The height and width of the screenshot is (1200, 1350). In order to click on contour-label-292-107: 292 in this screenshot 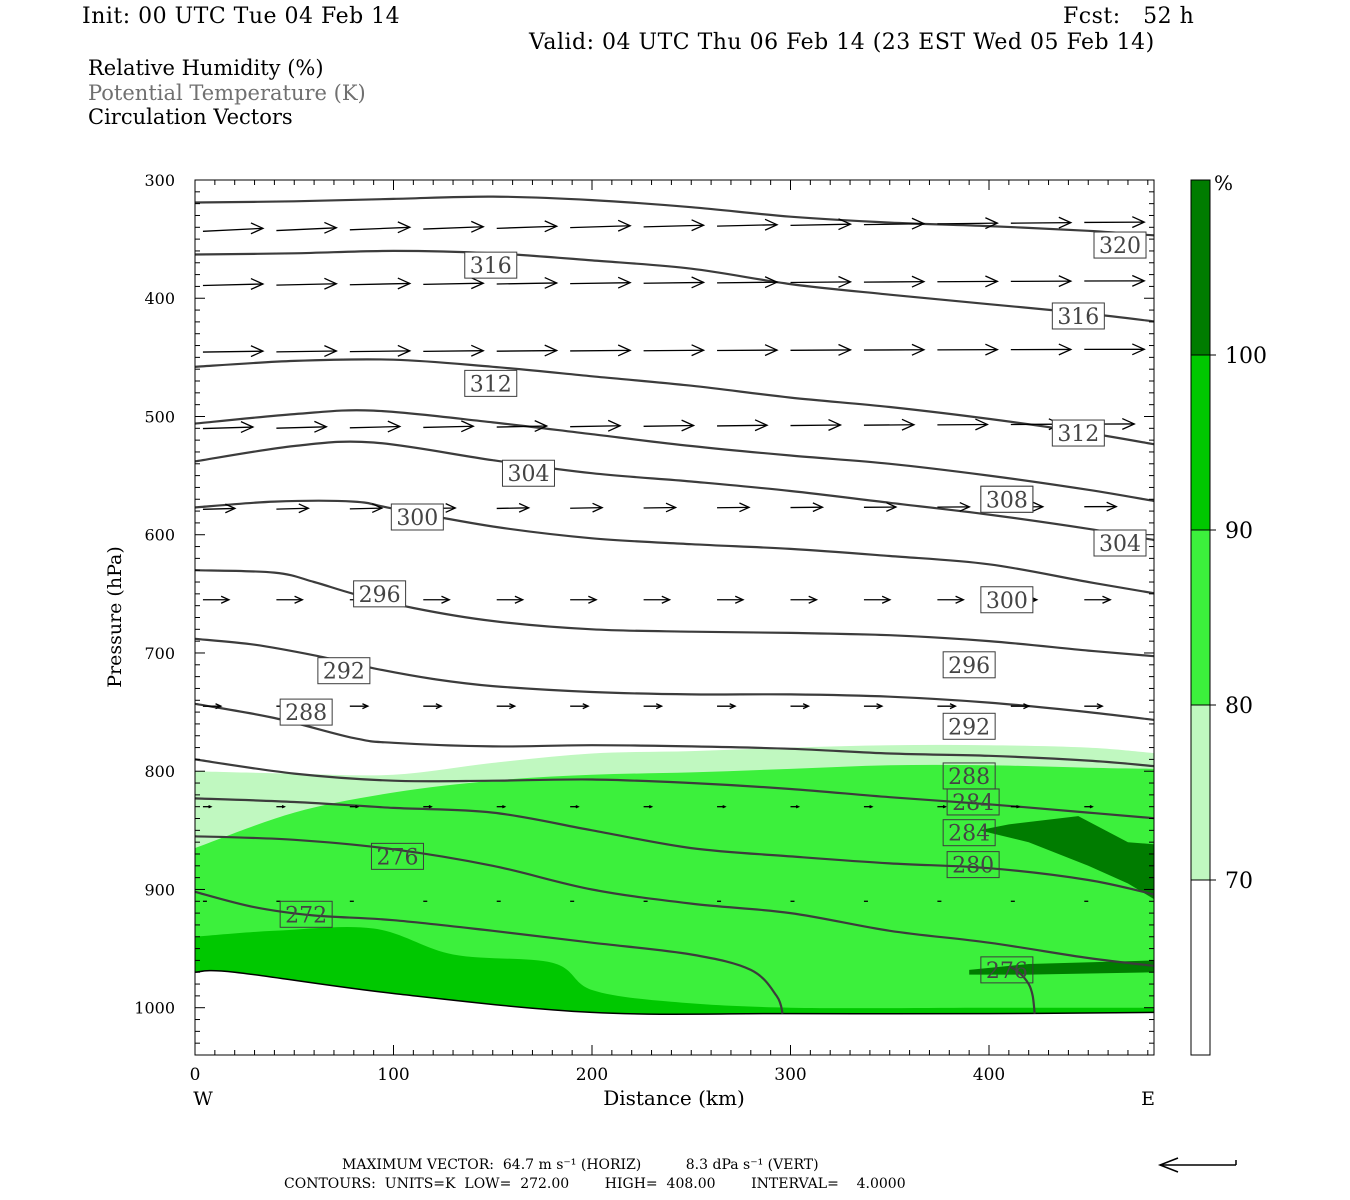, I will do `click(969, 726)`.